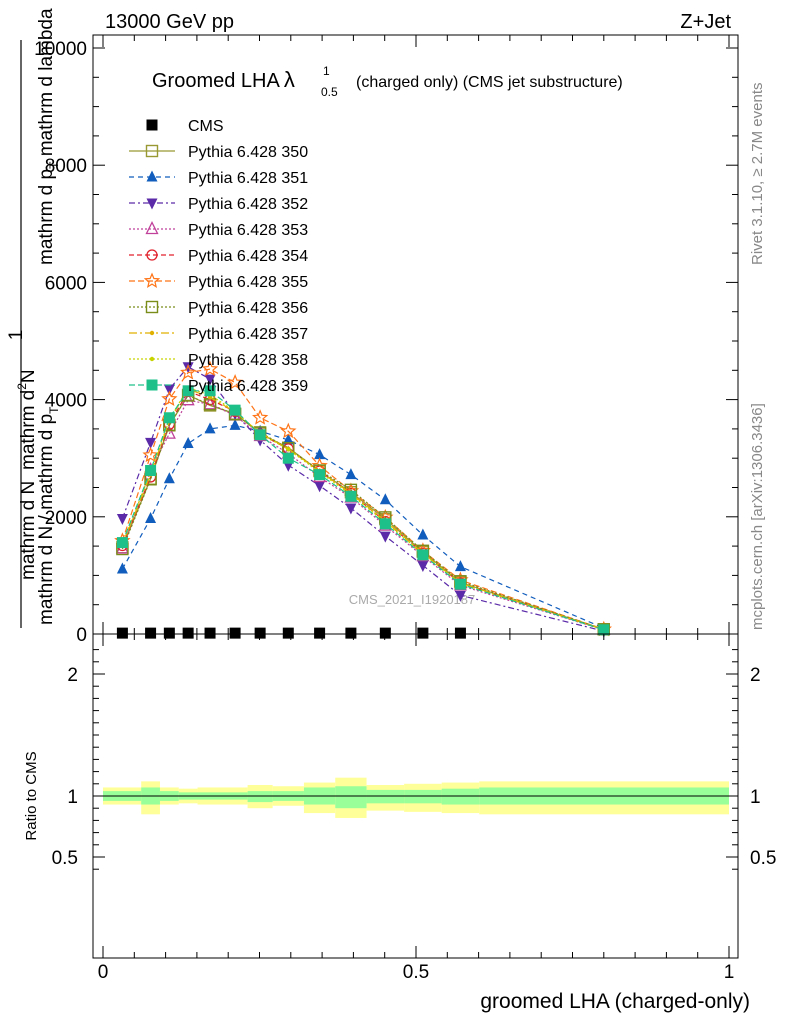 The width and height of the screenshot is (786, 1024). What do you see at coordinates (28, 530) in the screenshot?
I see `ylabel-bottom-numerator: mathrm d N` at bounding box center [28, 530].